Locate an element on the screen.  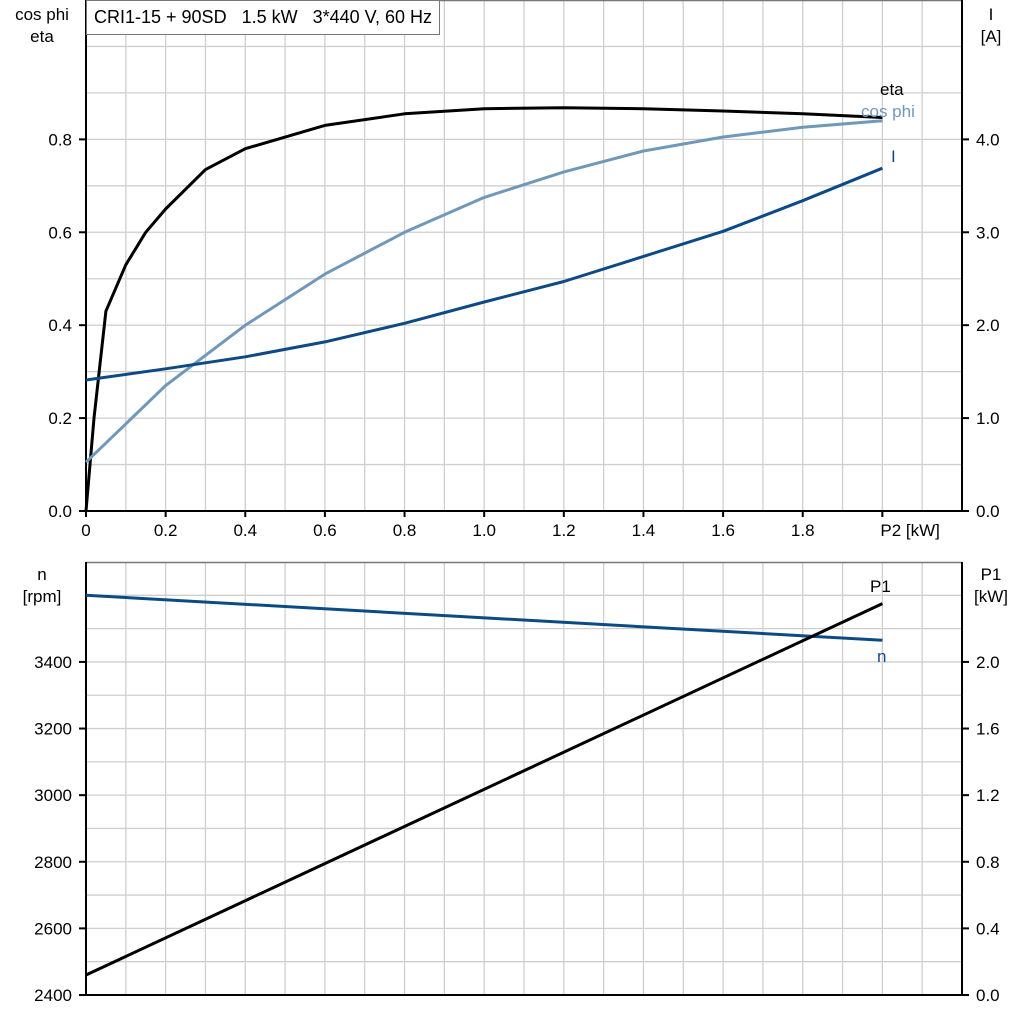
series-line-n is located at coordinates (484, 617).